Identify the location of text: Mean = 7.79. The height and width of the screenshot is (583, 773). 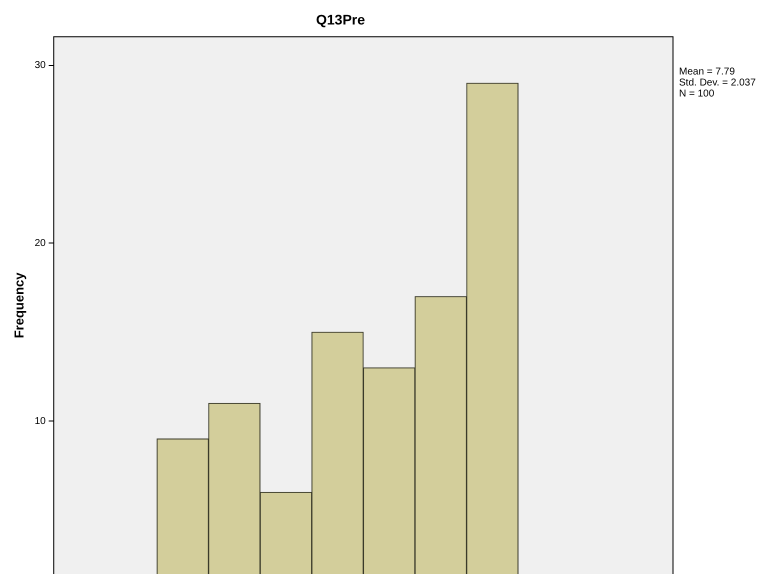
(707, 72).